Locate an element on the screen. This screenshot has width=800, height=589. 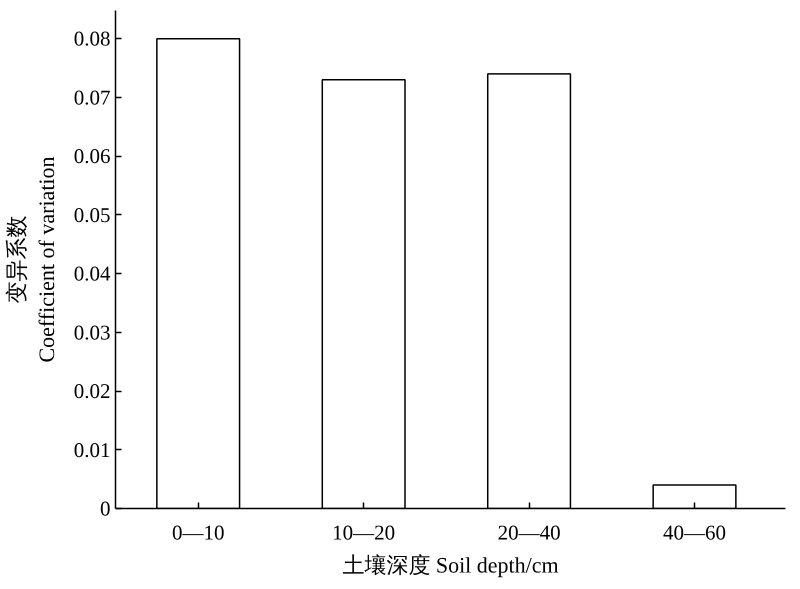
x-tick-label: 20—40 is located at coordinates (529, 532).